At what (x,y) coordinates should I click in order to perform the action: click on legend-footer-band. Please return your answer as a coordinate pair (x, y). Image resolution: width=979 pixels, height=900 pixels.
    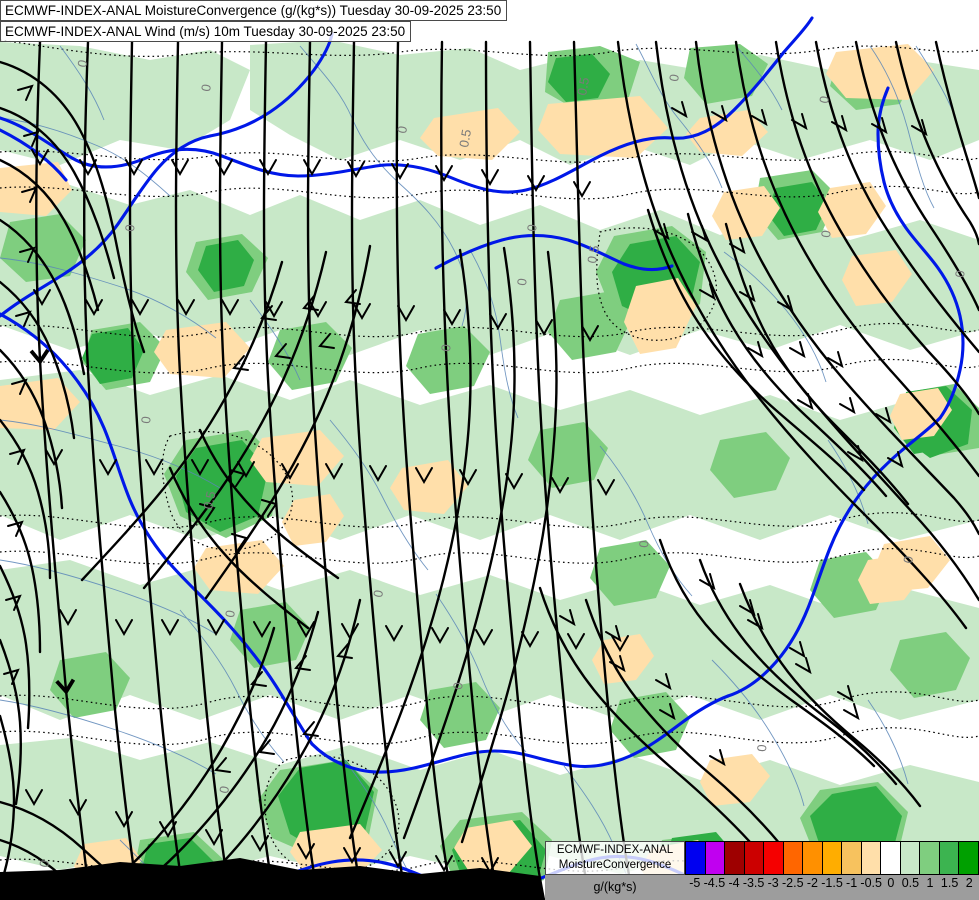
    Looking at the image, I should click on (762, 887).